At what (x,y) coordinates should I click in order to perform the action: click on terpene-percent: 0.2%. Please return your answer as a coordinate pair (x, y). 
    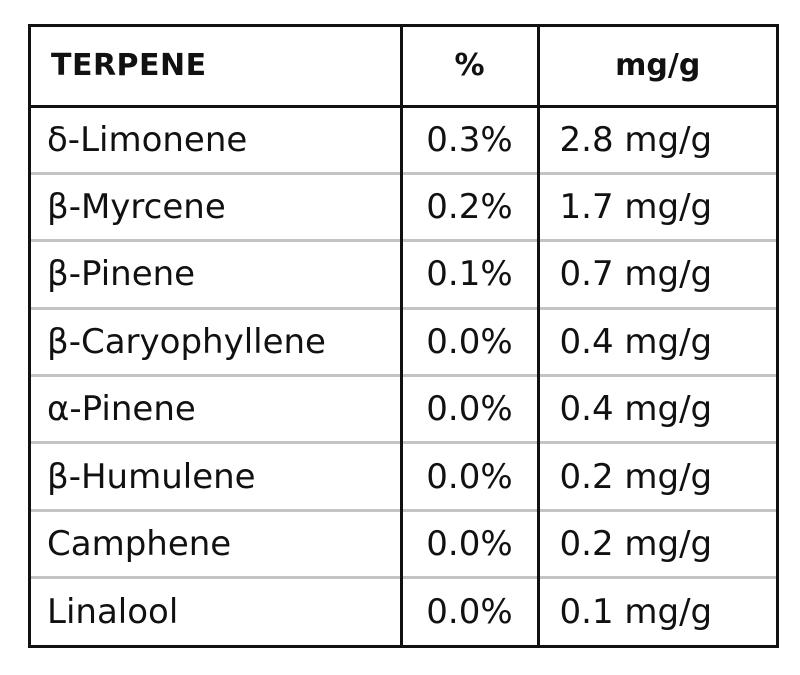
    Looking at the image, I should click on (468, 206).